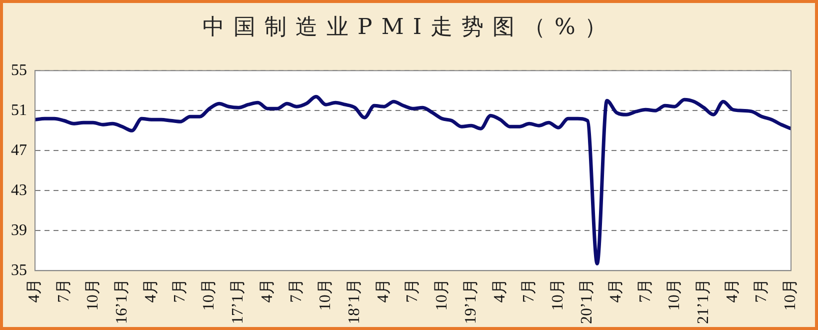 This screenshot has width=818, height=330. Describe the element at coordinates (355, 301) in the screenshot. I see `x-tick-label: 18’1月` at that location.